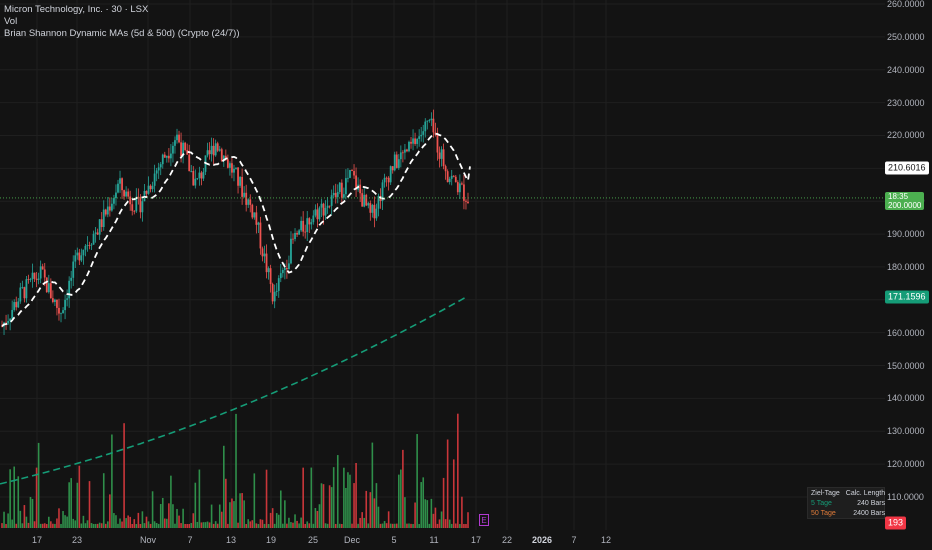  Describe the element at coordinates (76, 9) in the screenshot. I see `symbol-title: Micron Technology, Inc. · 30 · LSX` at that location.